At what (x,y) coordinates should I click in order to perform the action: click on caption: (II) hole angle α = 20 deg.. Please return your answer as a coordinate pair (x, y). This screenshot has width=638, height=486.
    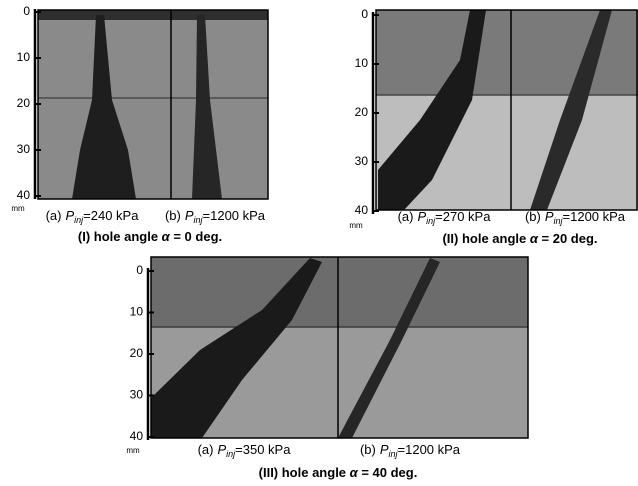
    Looking at the image, I should click on (519, 238).